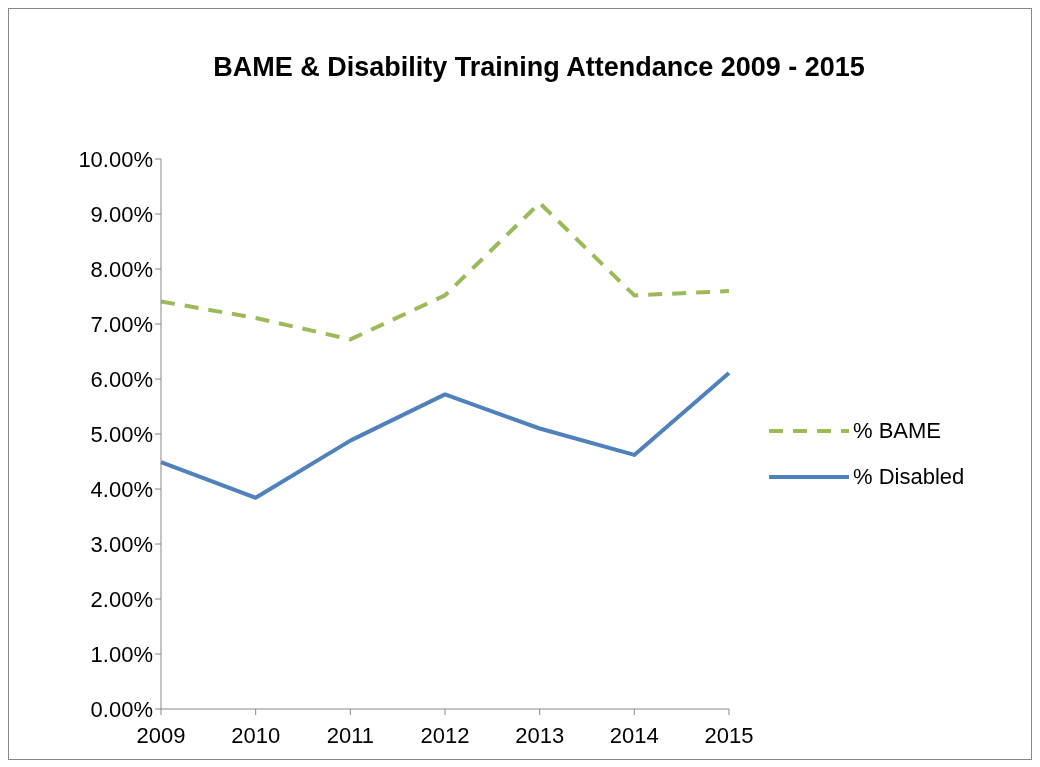  I want to click on y-tick-label: 6.00%, so click(121, 379).